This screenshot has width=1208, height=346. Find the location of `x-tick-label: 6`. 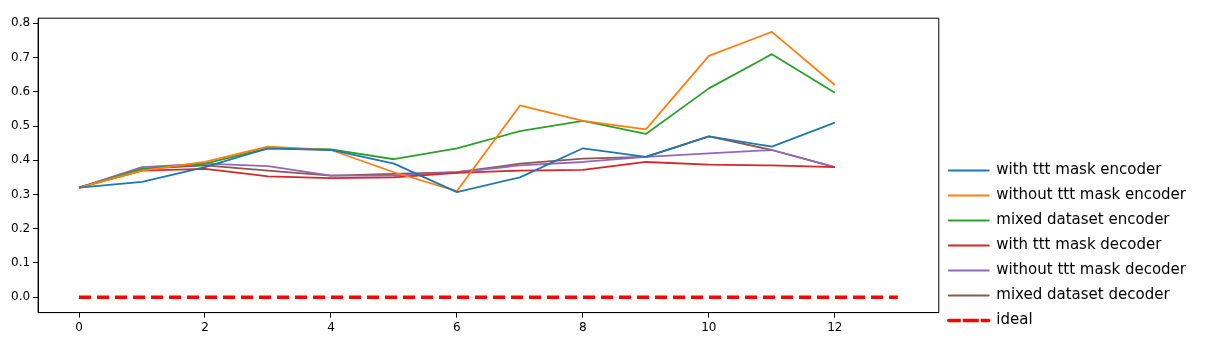

x-tick-label: 6 is located at coordinates (457, 326).